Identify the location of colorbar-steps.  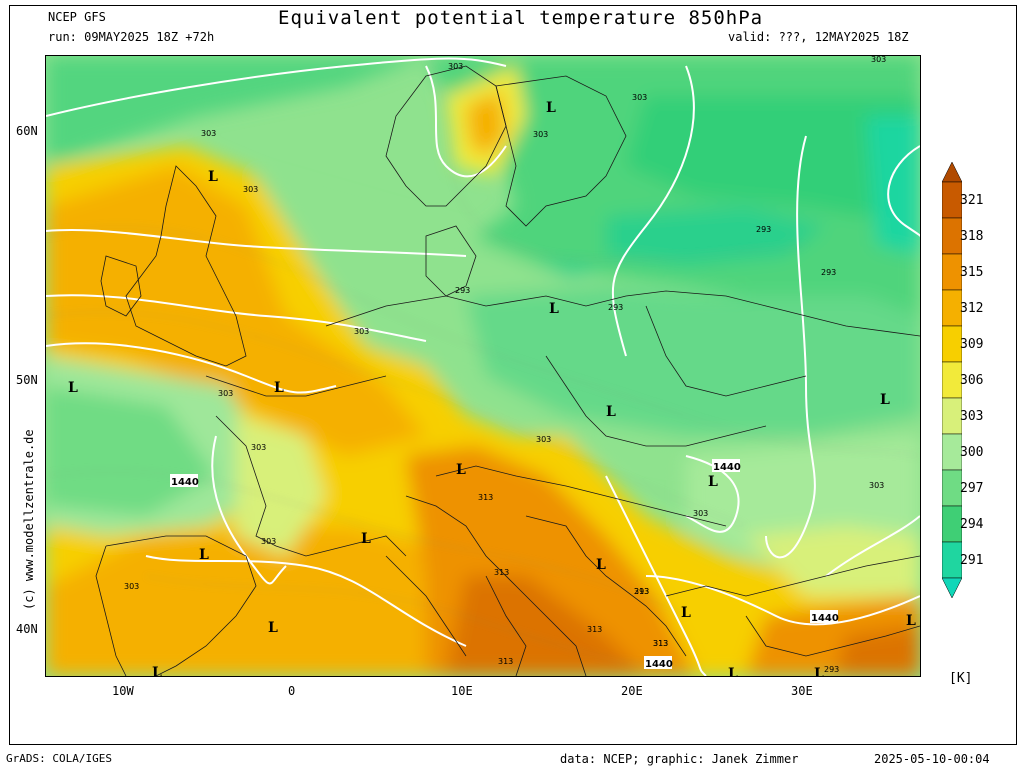
(952, 380).